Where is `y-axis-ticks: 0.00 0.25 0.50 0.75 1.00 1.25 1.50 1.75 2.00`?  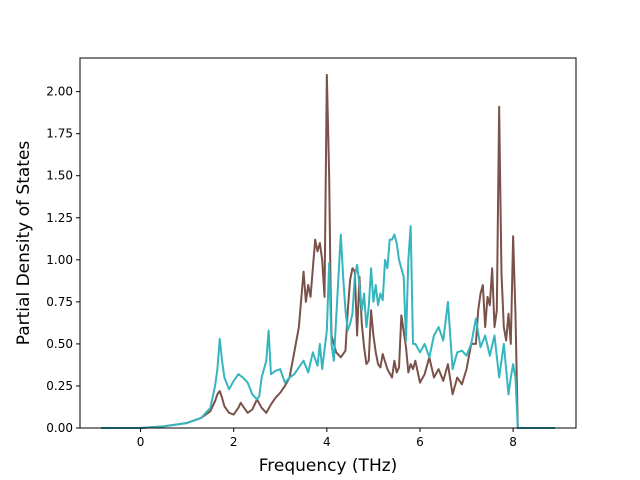
y-axis-ticks: 0.00 0.25 0.50 0.75 1.00 1.25 1.50 1.75 2.00 is located at coordinates (63, 260).